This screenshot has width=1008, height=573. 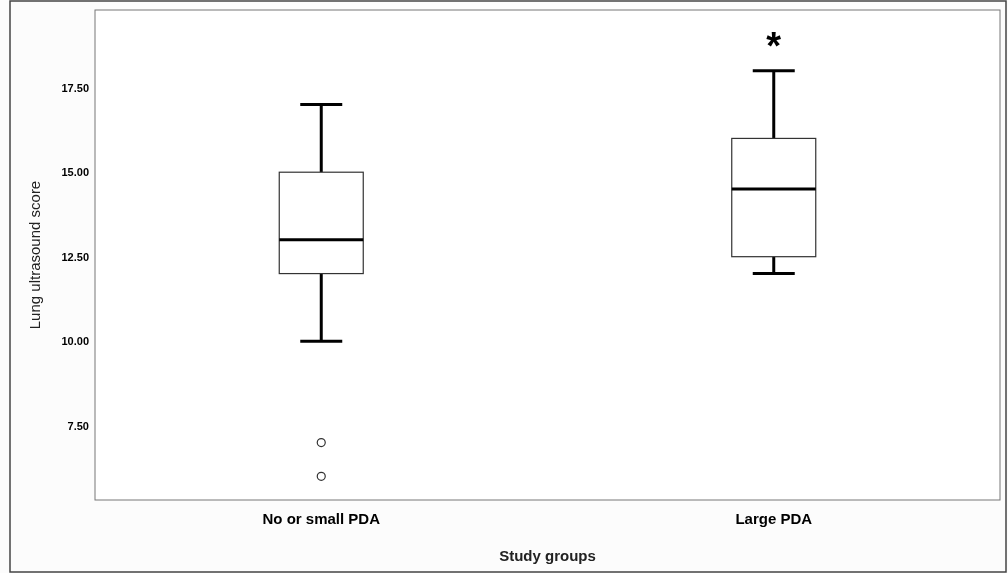 I want to click on x-tick-label: Large PDA, so click(x=774, y=518).